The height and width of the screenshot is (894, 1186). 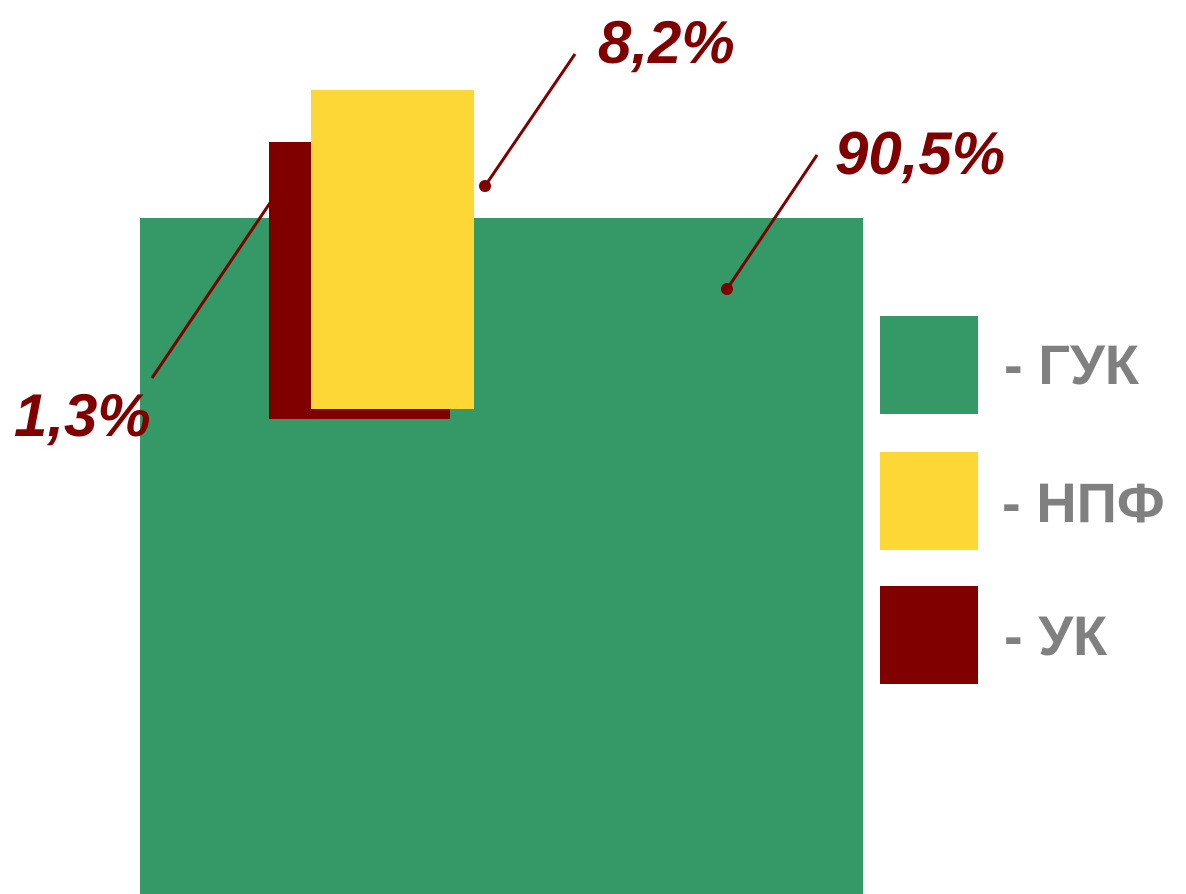 What do you see at coordinates (929, 635) in the screenshot?
I see `legend-swatch-uk` at bounding box center [929, 635].